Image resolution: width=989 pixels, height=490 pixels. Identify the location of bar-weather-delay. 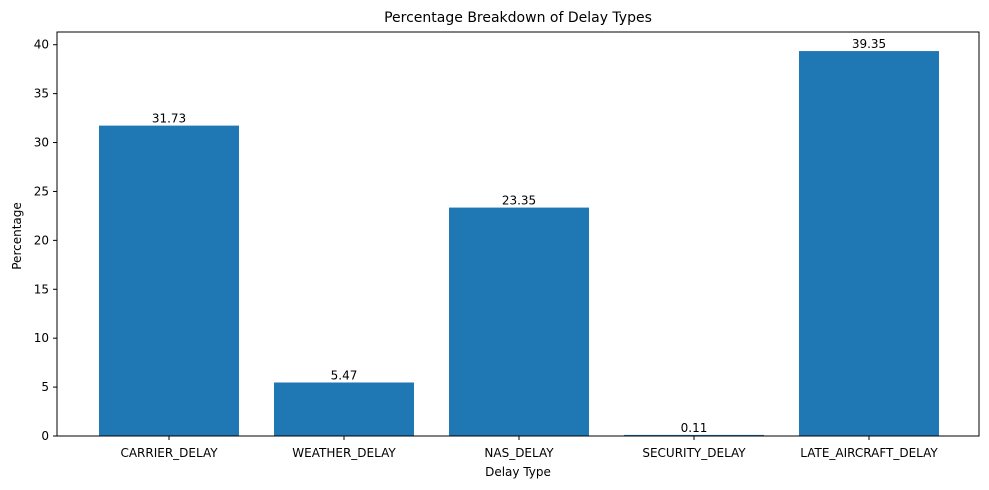
(344, 409).